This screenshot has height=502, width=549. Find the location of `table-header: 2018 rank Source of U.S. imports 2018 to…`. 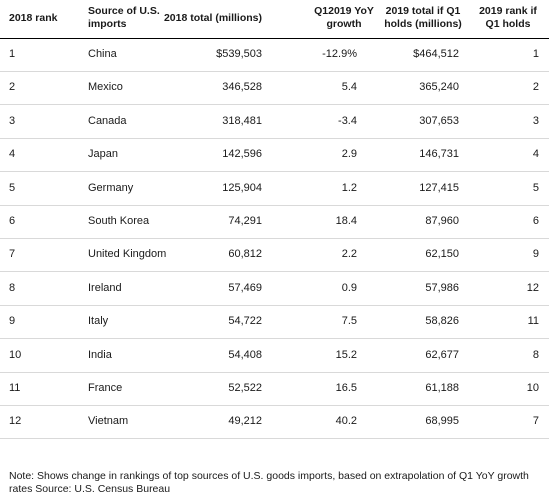

table-header: 2018 rank Source of U.S. imports 2018 to… is located at coordinates (274, 19).